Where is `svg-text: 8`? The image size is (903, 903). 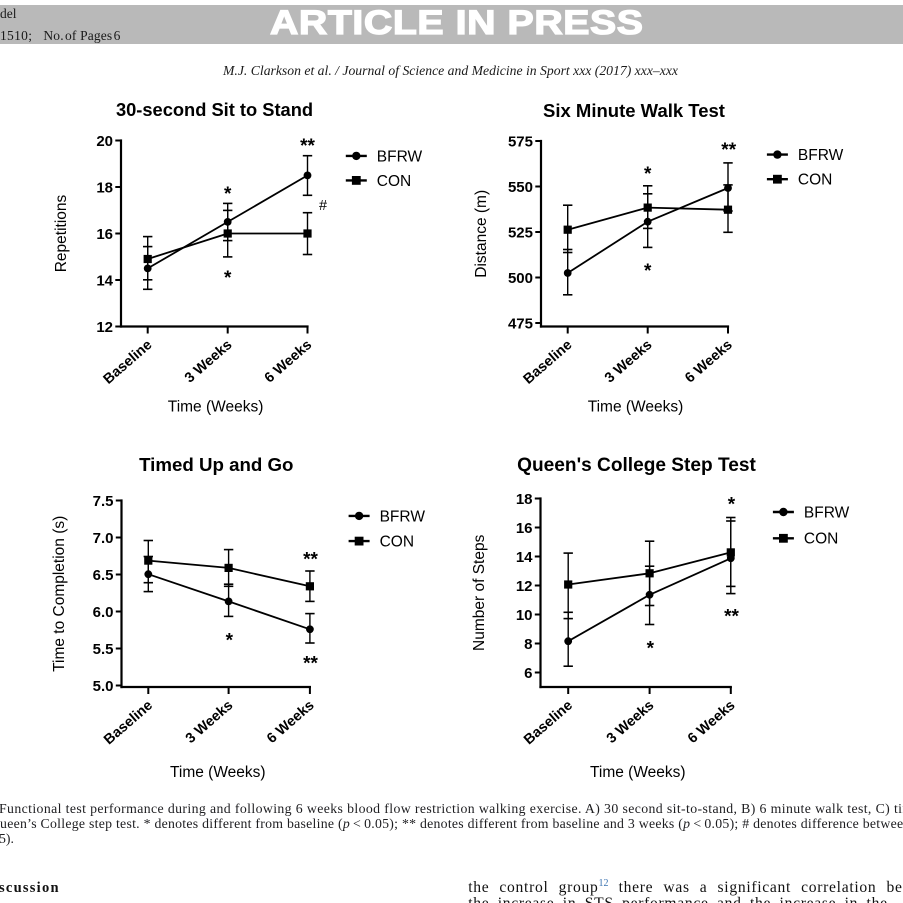
svg-text: 8 is located at coordinates (528, 644).